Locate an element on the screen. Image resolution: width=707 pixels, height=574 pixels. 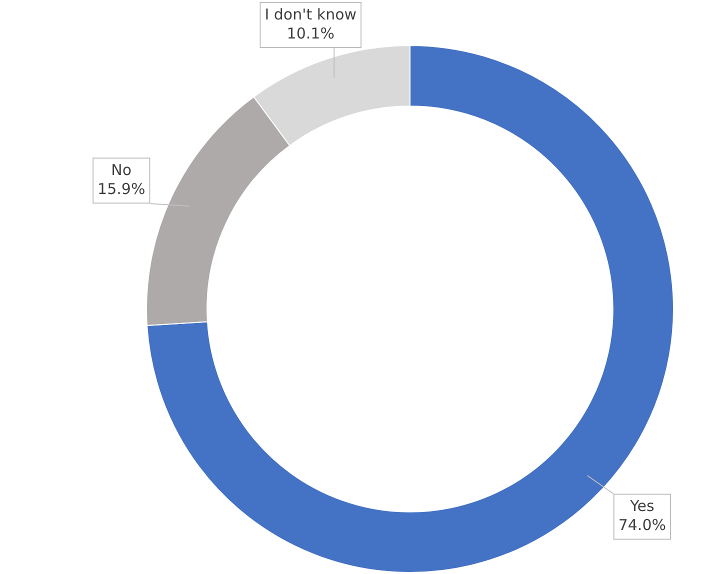
data-label: 15.9% is located at coordinates (122, 189).